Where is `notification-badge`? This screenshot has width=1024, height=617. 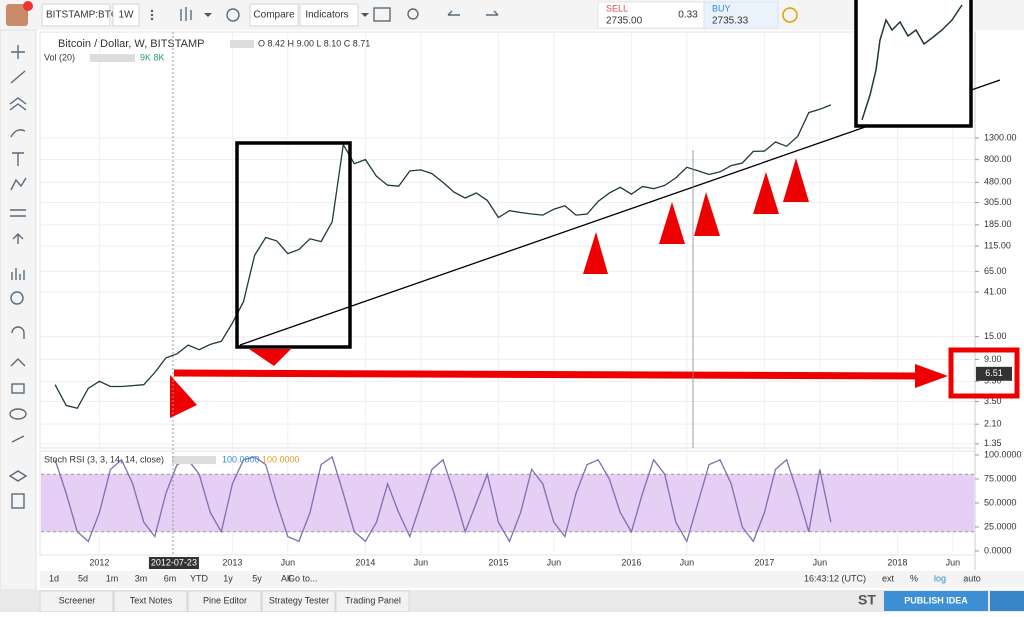 notification-badge is located at coordinates (28, 6).